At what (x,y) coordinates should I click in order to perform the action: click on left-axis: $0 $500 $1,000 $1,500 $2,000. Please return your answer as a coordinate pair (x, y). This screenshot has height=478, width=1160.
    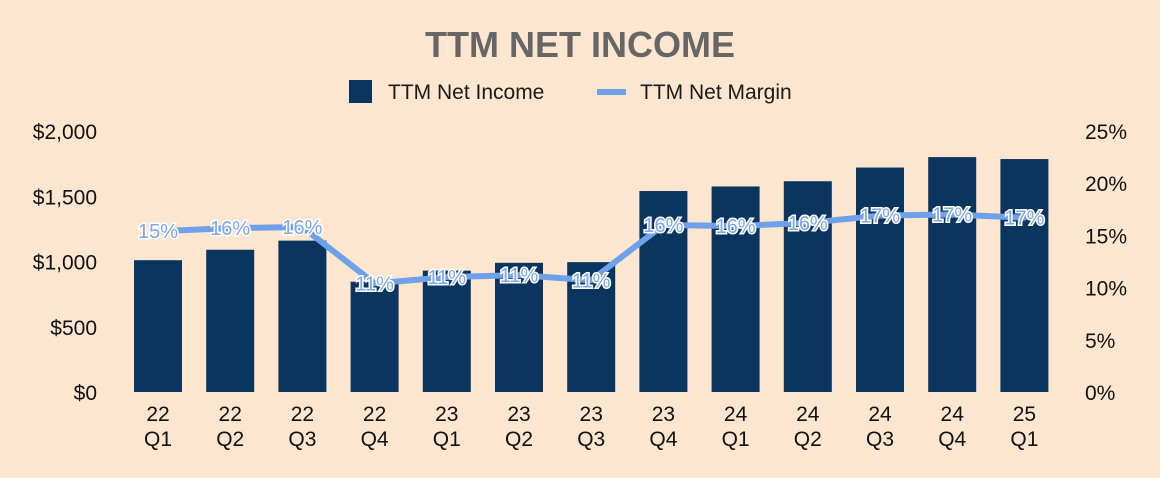
    Looking at the image, I should click on (65, 263).